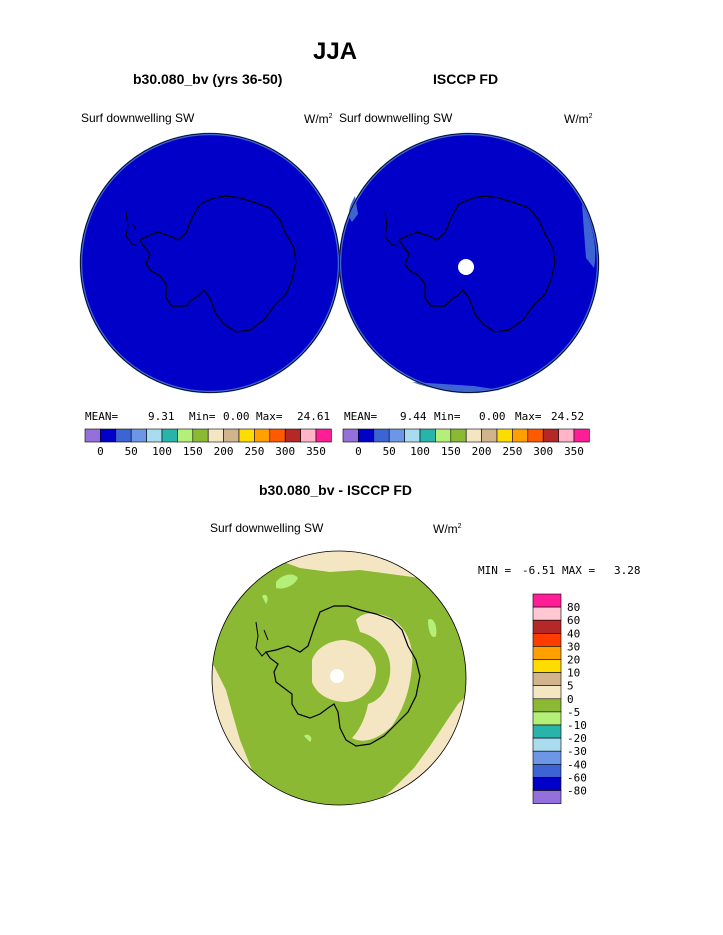  I want to click on right-polar-map, so click(469, 263).